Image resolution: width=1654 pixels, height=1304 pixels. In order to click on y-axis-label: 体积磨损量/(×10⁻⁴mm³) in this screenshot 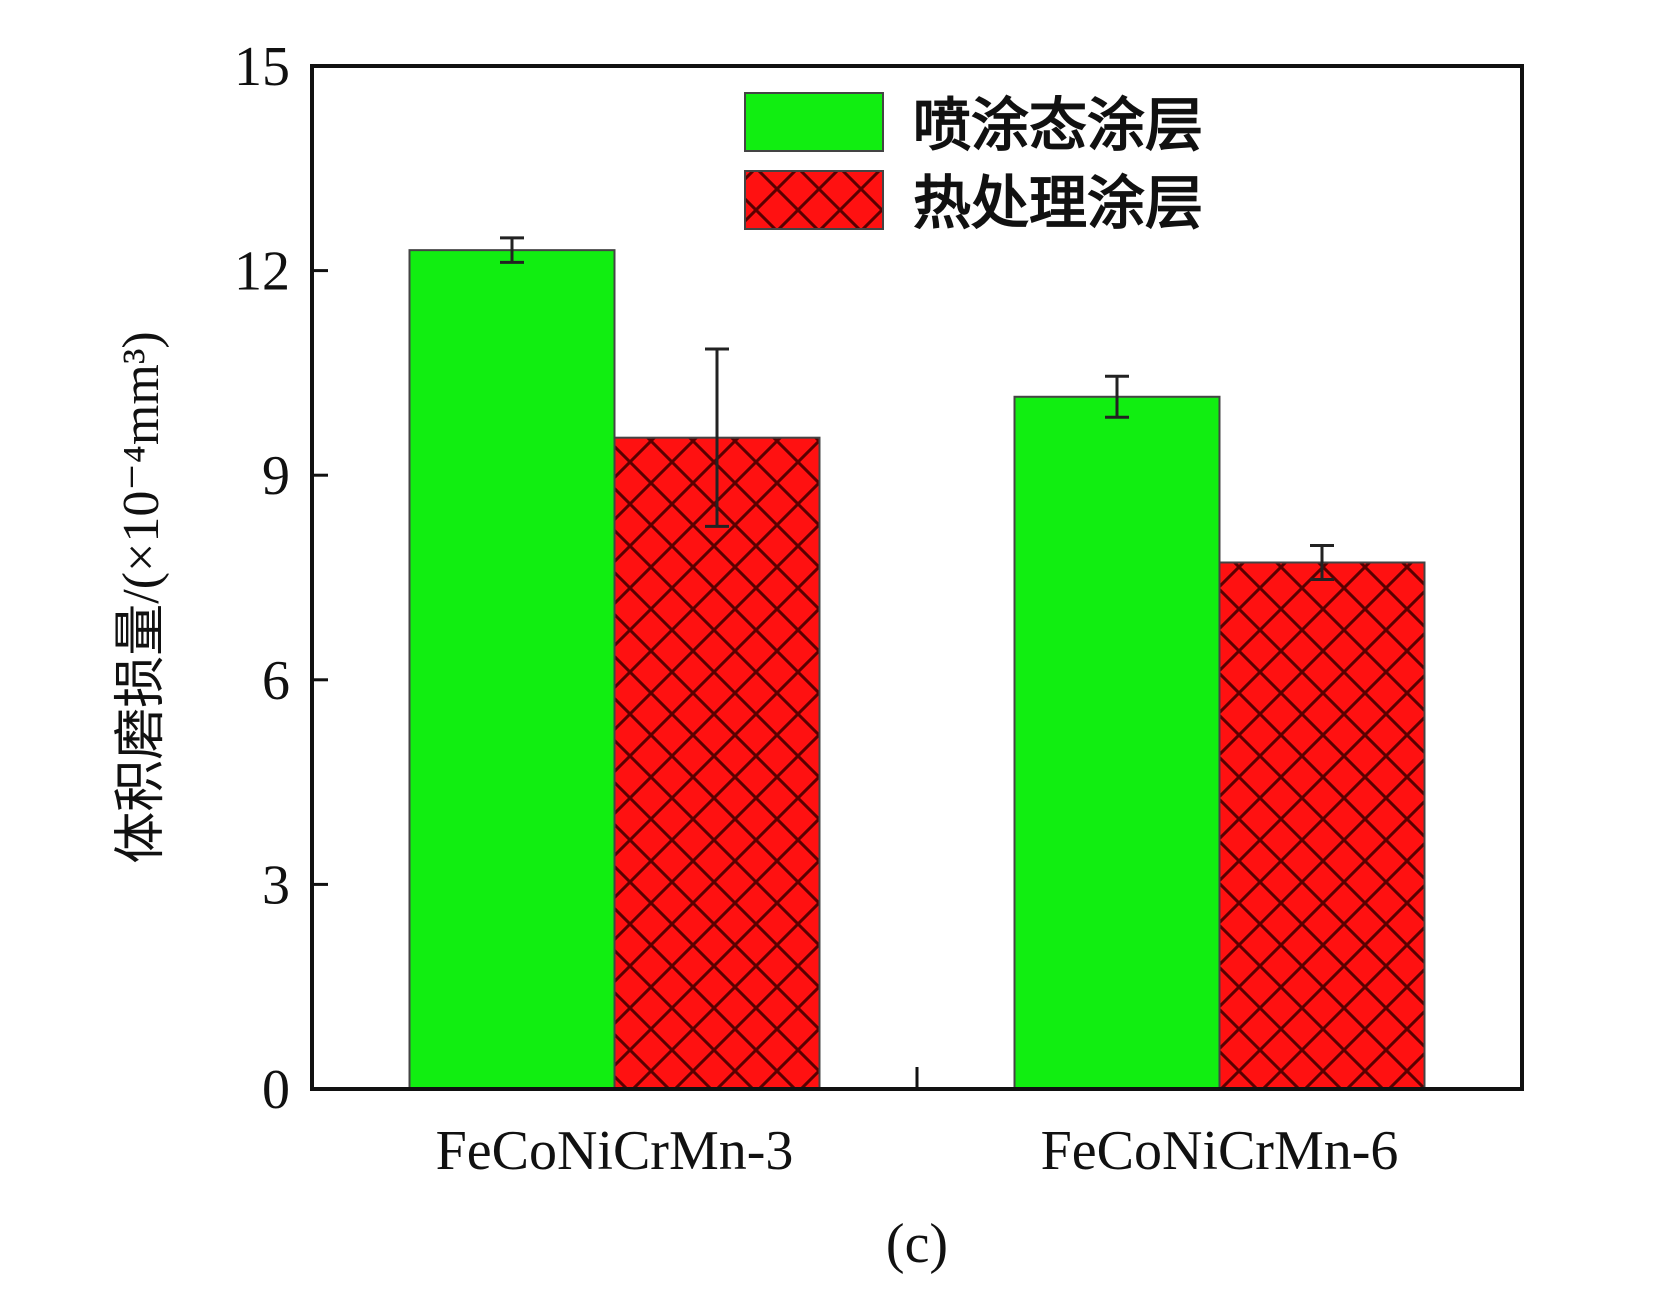, I will do `click(141, 597)`.